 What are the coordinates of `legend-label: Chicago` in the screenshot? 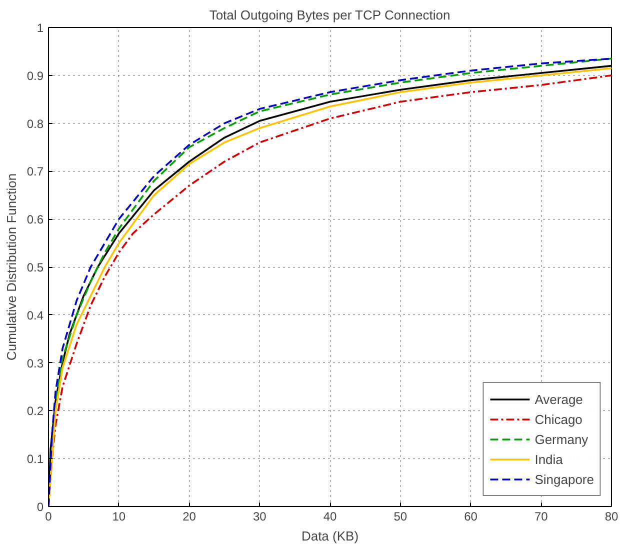 It's located at (558, 419).